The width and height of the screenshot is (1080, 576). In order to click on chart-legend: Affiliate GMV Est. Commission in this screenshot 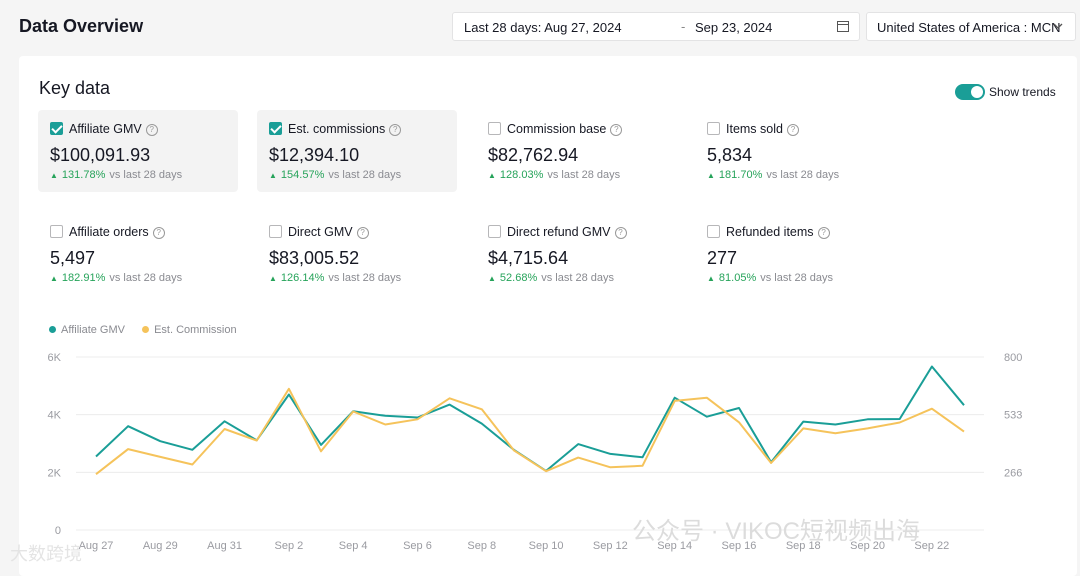, I will do `click(150, 330)`.